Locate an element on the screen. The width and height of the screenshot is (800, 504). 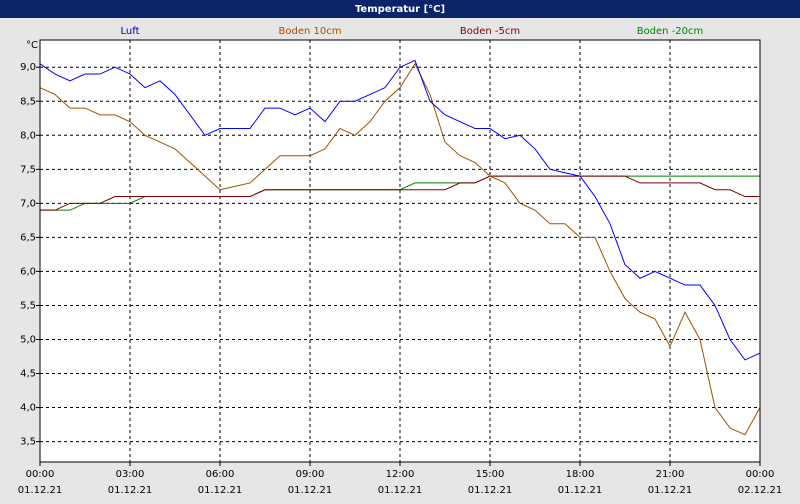
y-axis-label: °C is located at coordinates (32, 45).